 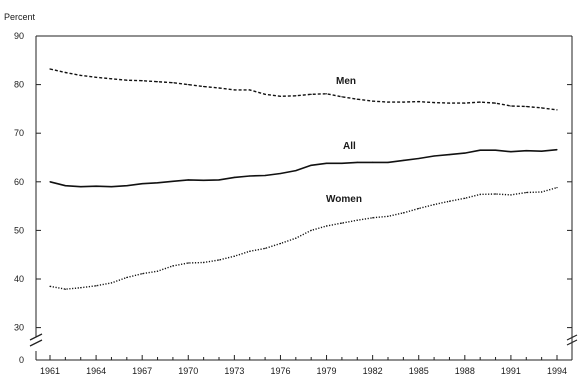 What do you see at coordinates (36, 337) in the screenshot?
I see `axis-break-mark-upper` at bounding box center [36, 337].